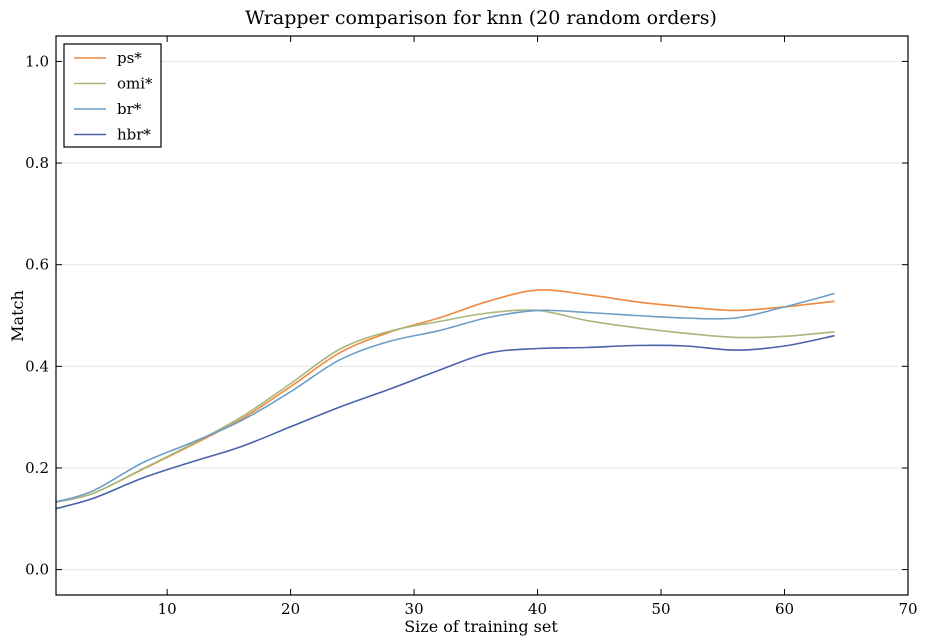 Image resolution: width=926 pixels, height=644 pixels. Describe the element at coordinates (37, 468) in the screenshot. I see `y-tick-label: 0.2` at that location.